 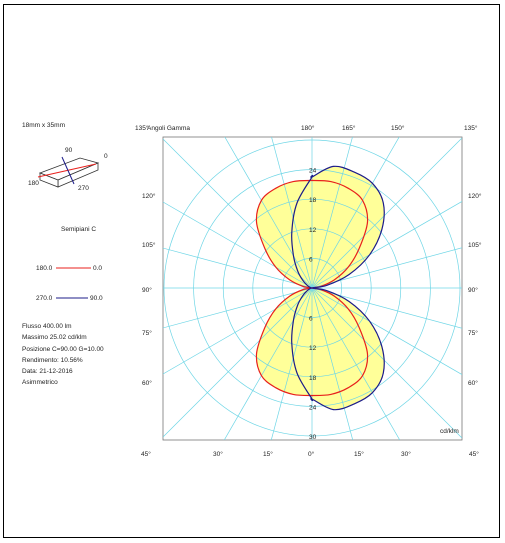 I want to click on legend-blue-right: 90.0, so click(x=96, y=298).